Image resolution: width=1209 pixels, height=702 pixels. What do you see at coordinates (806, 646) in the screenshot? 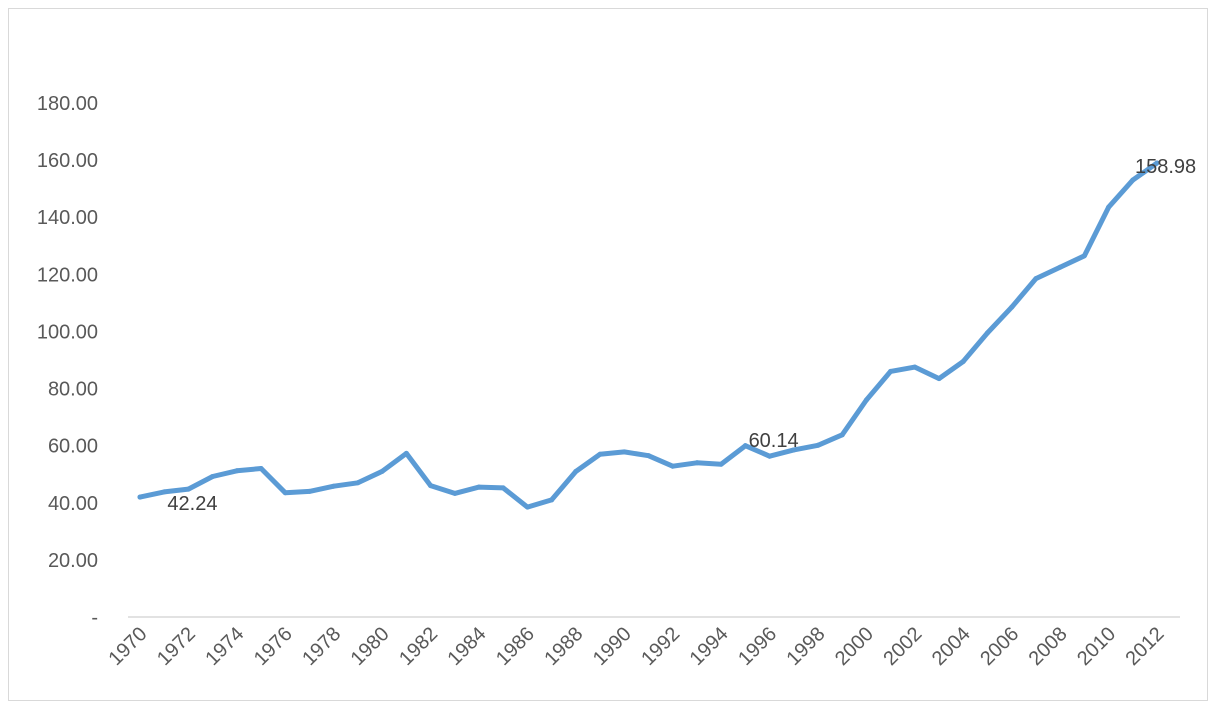
I see `x-tick-label: 1998` at bounding box center [806, 646].